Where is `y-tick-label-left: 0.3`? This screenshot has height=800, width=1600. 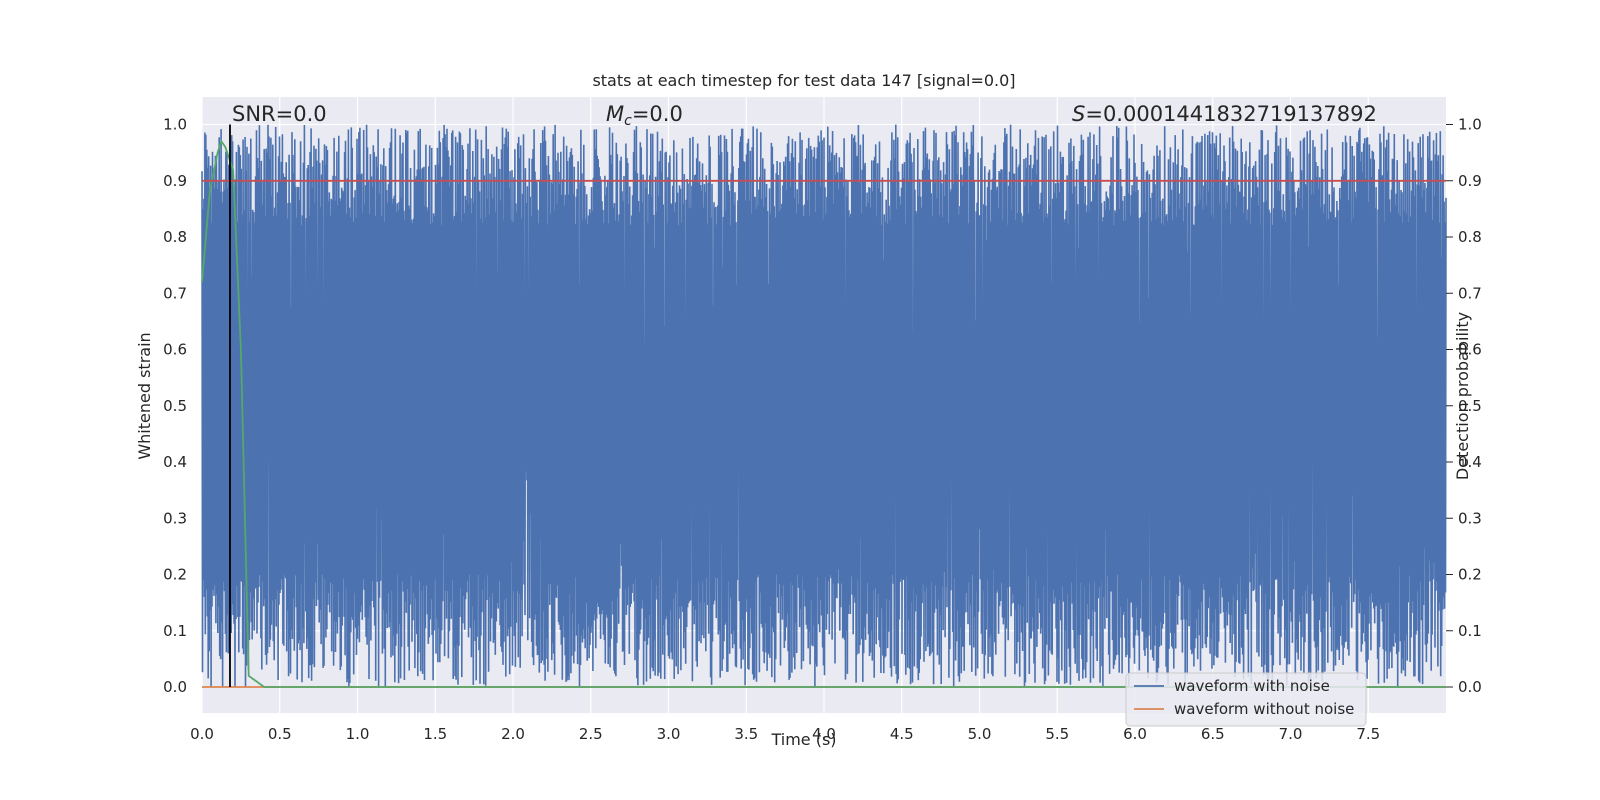 y-tick-label-left: 0.3 is located at coordinates (175, 518).